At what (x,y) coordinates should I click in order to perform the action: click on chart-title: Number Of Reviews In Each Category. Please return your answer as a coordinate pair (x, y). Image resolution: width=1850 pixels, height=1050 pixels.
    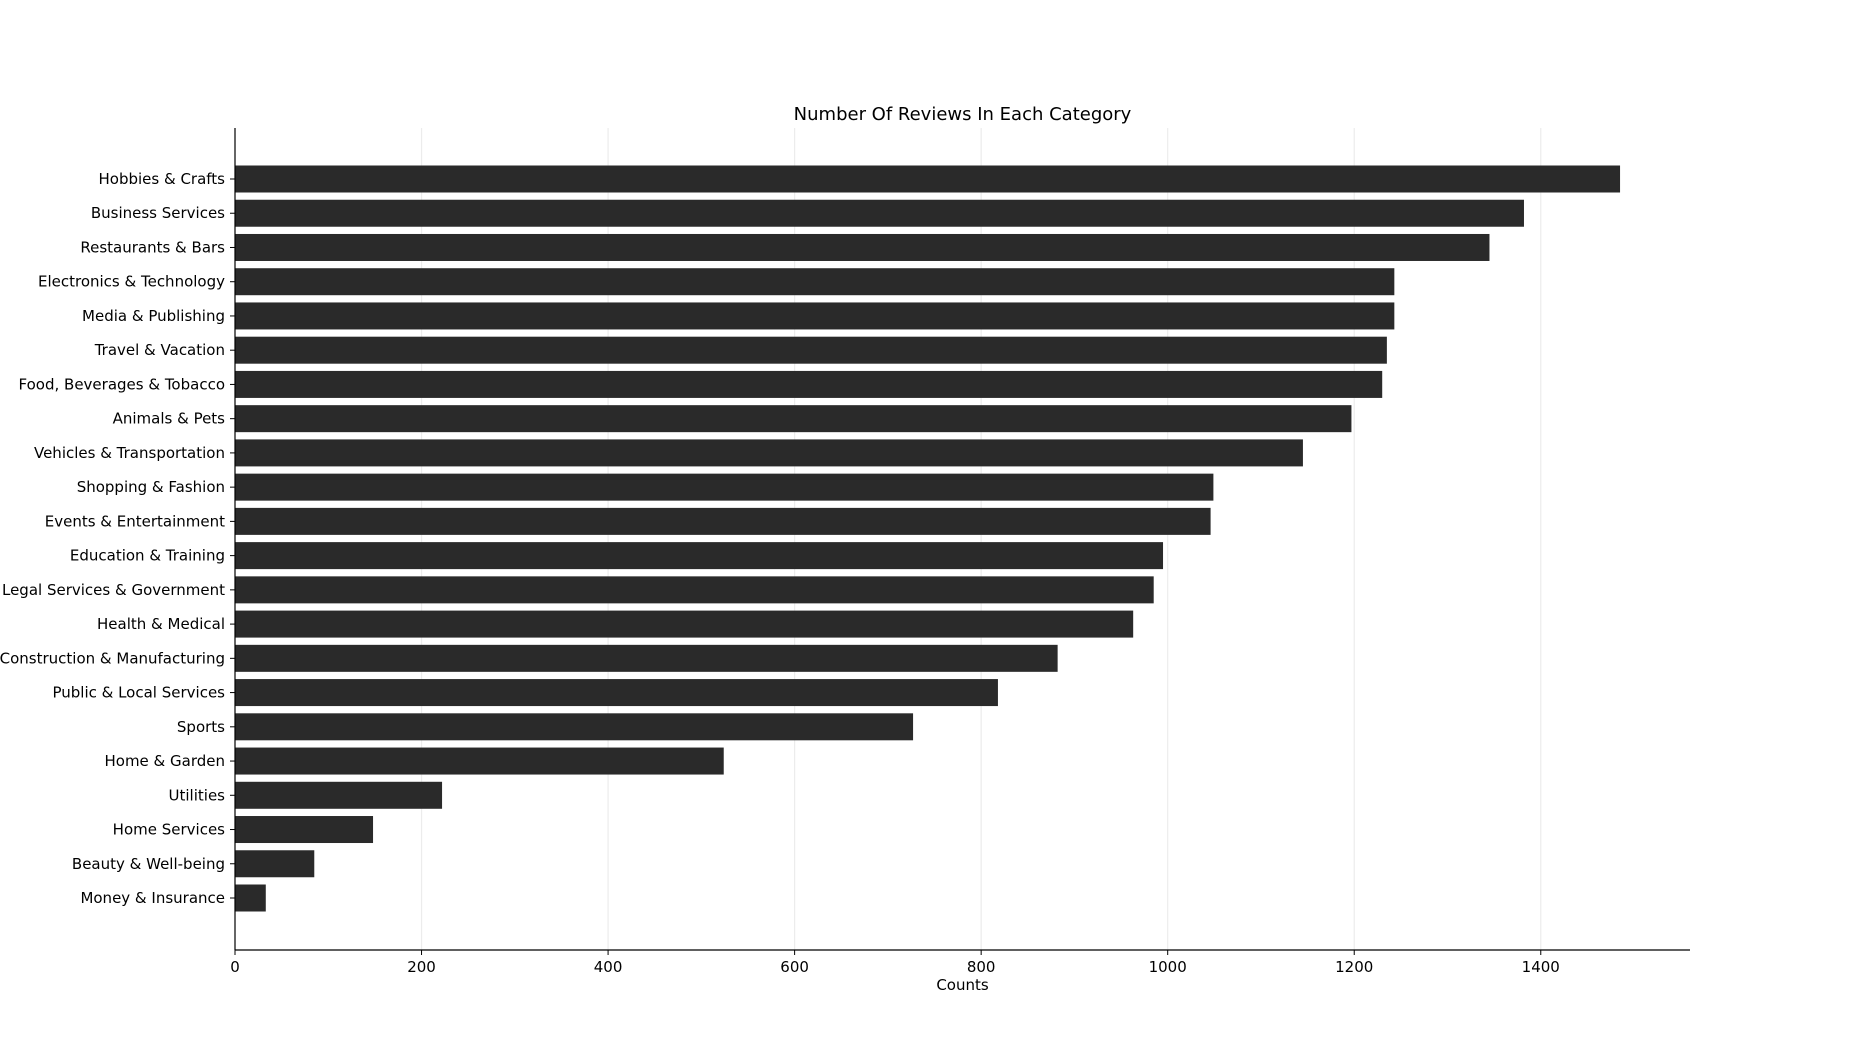
    Looking at the image, I should click on (963, 114).